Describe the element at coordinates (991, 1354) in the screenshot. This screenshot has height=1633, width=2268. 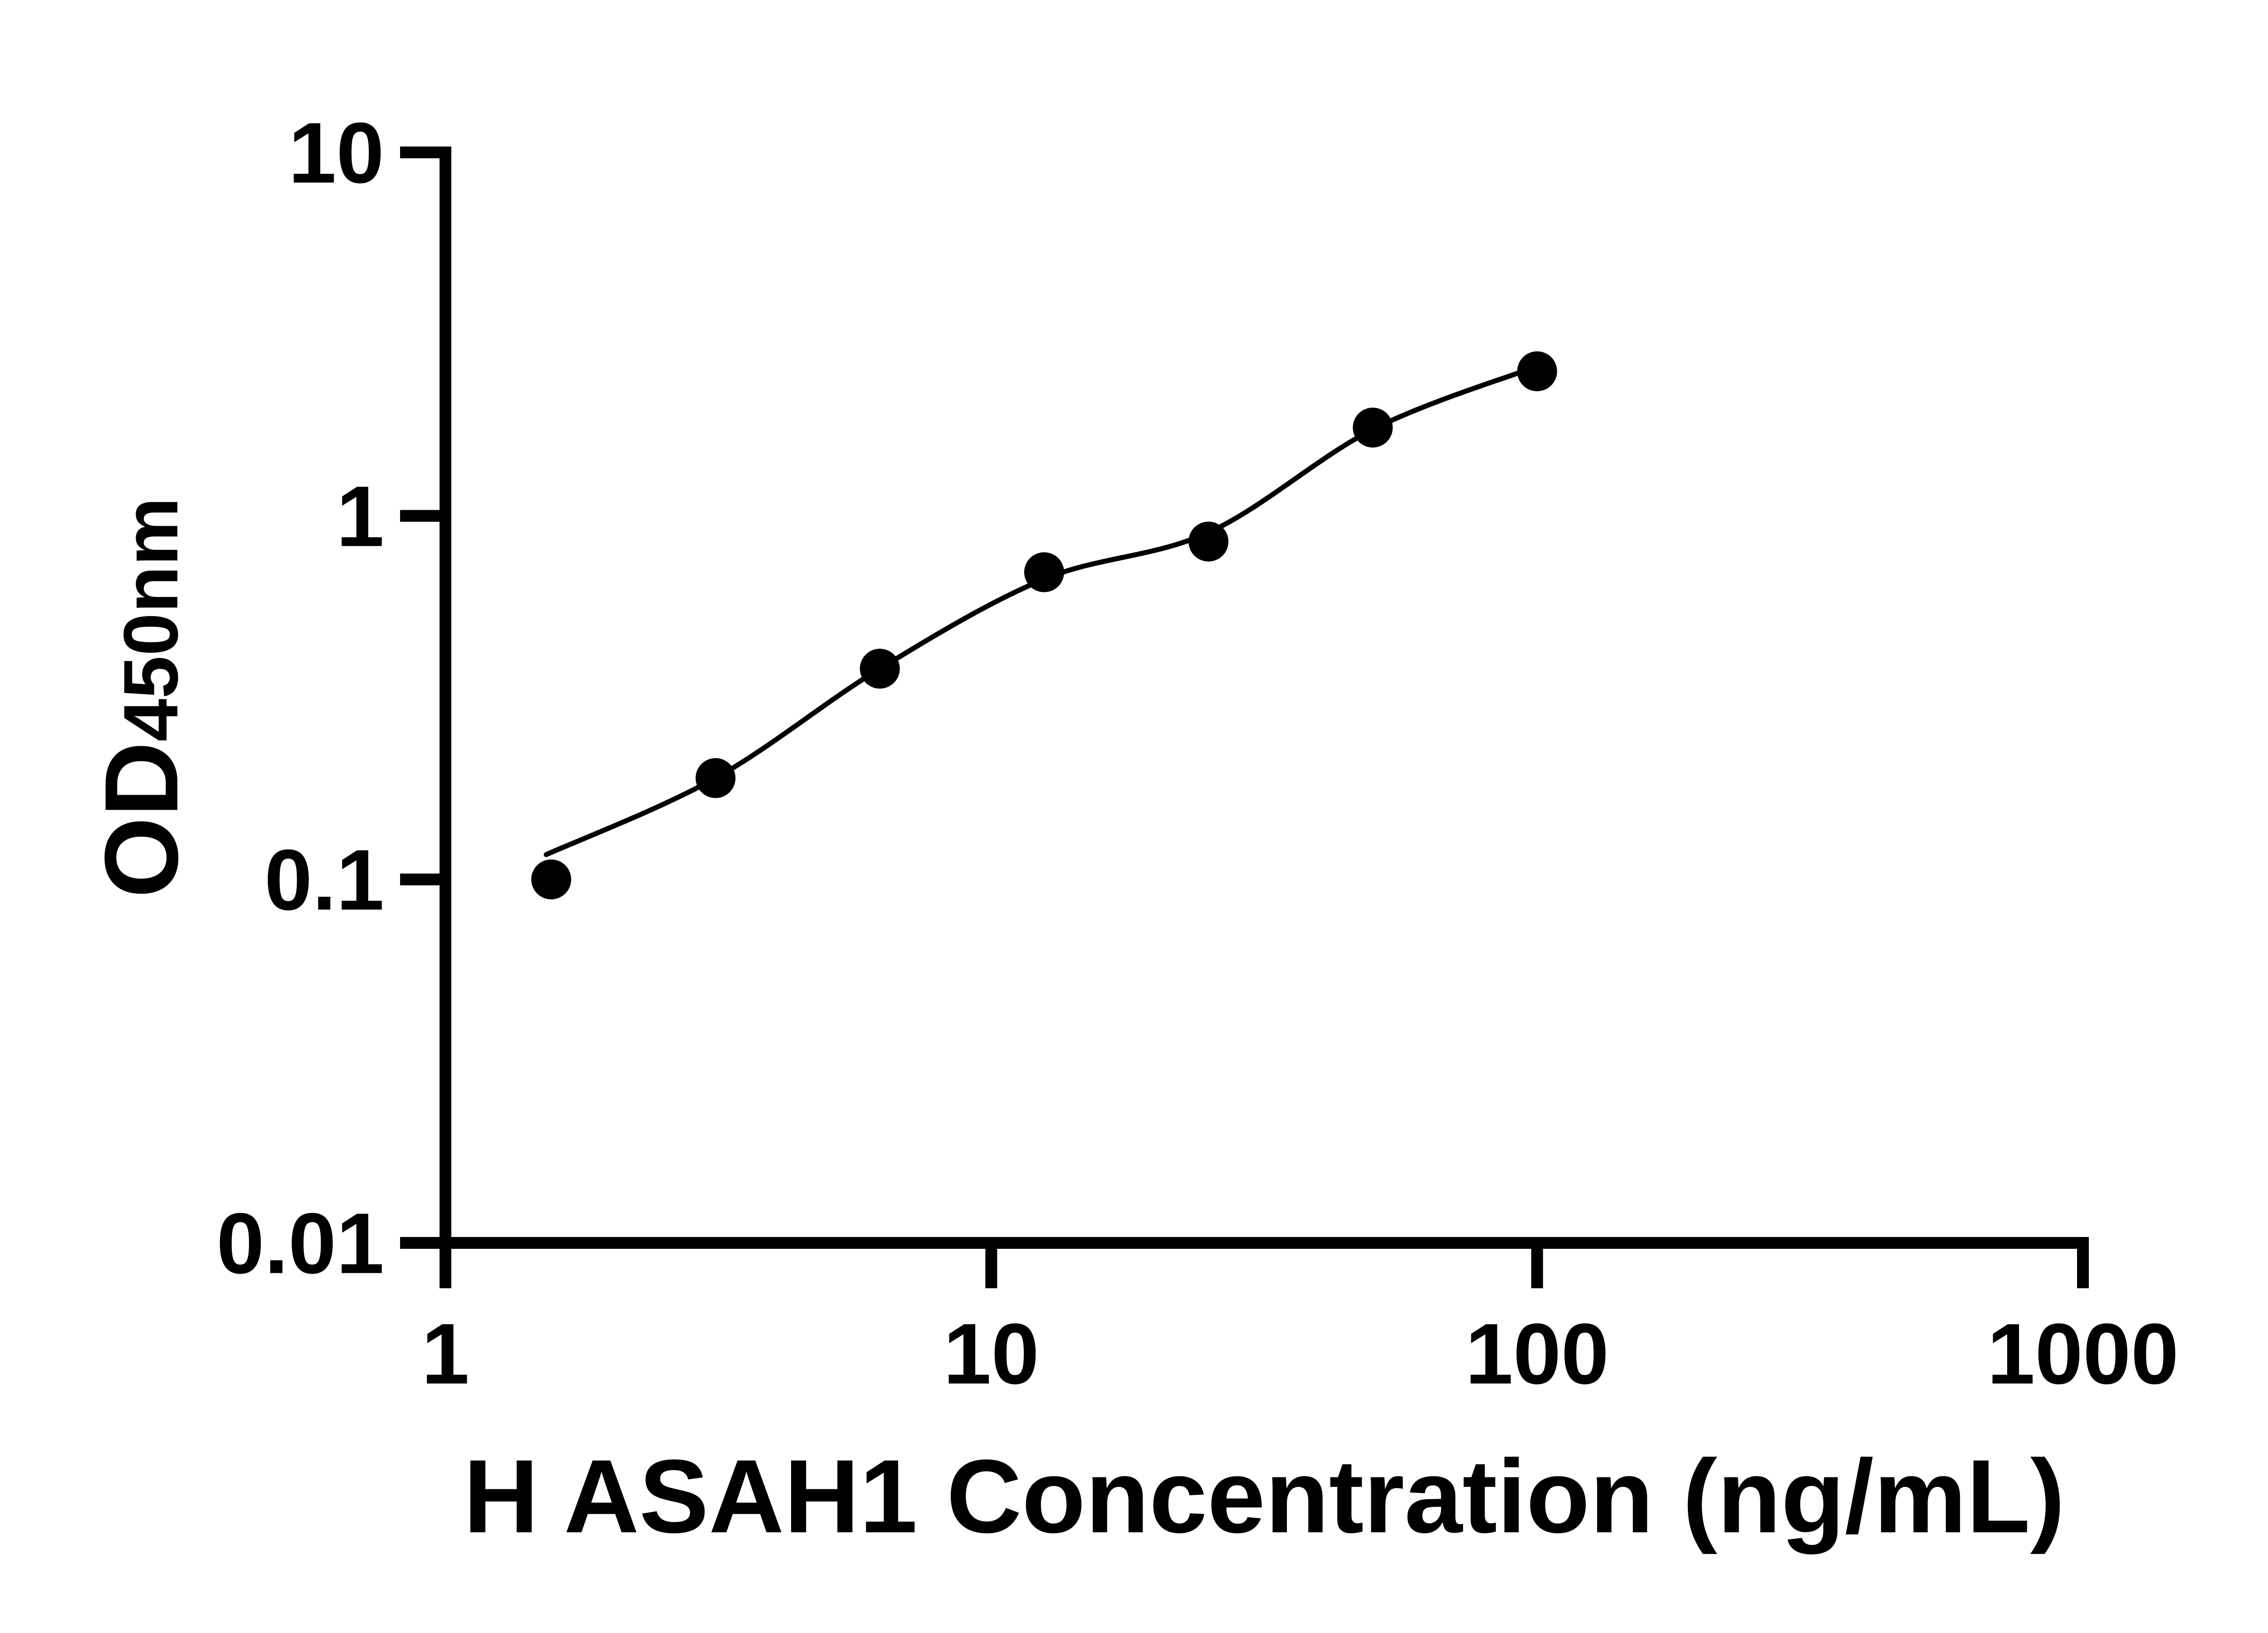
I see `x-tick-label: 10` at that location.